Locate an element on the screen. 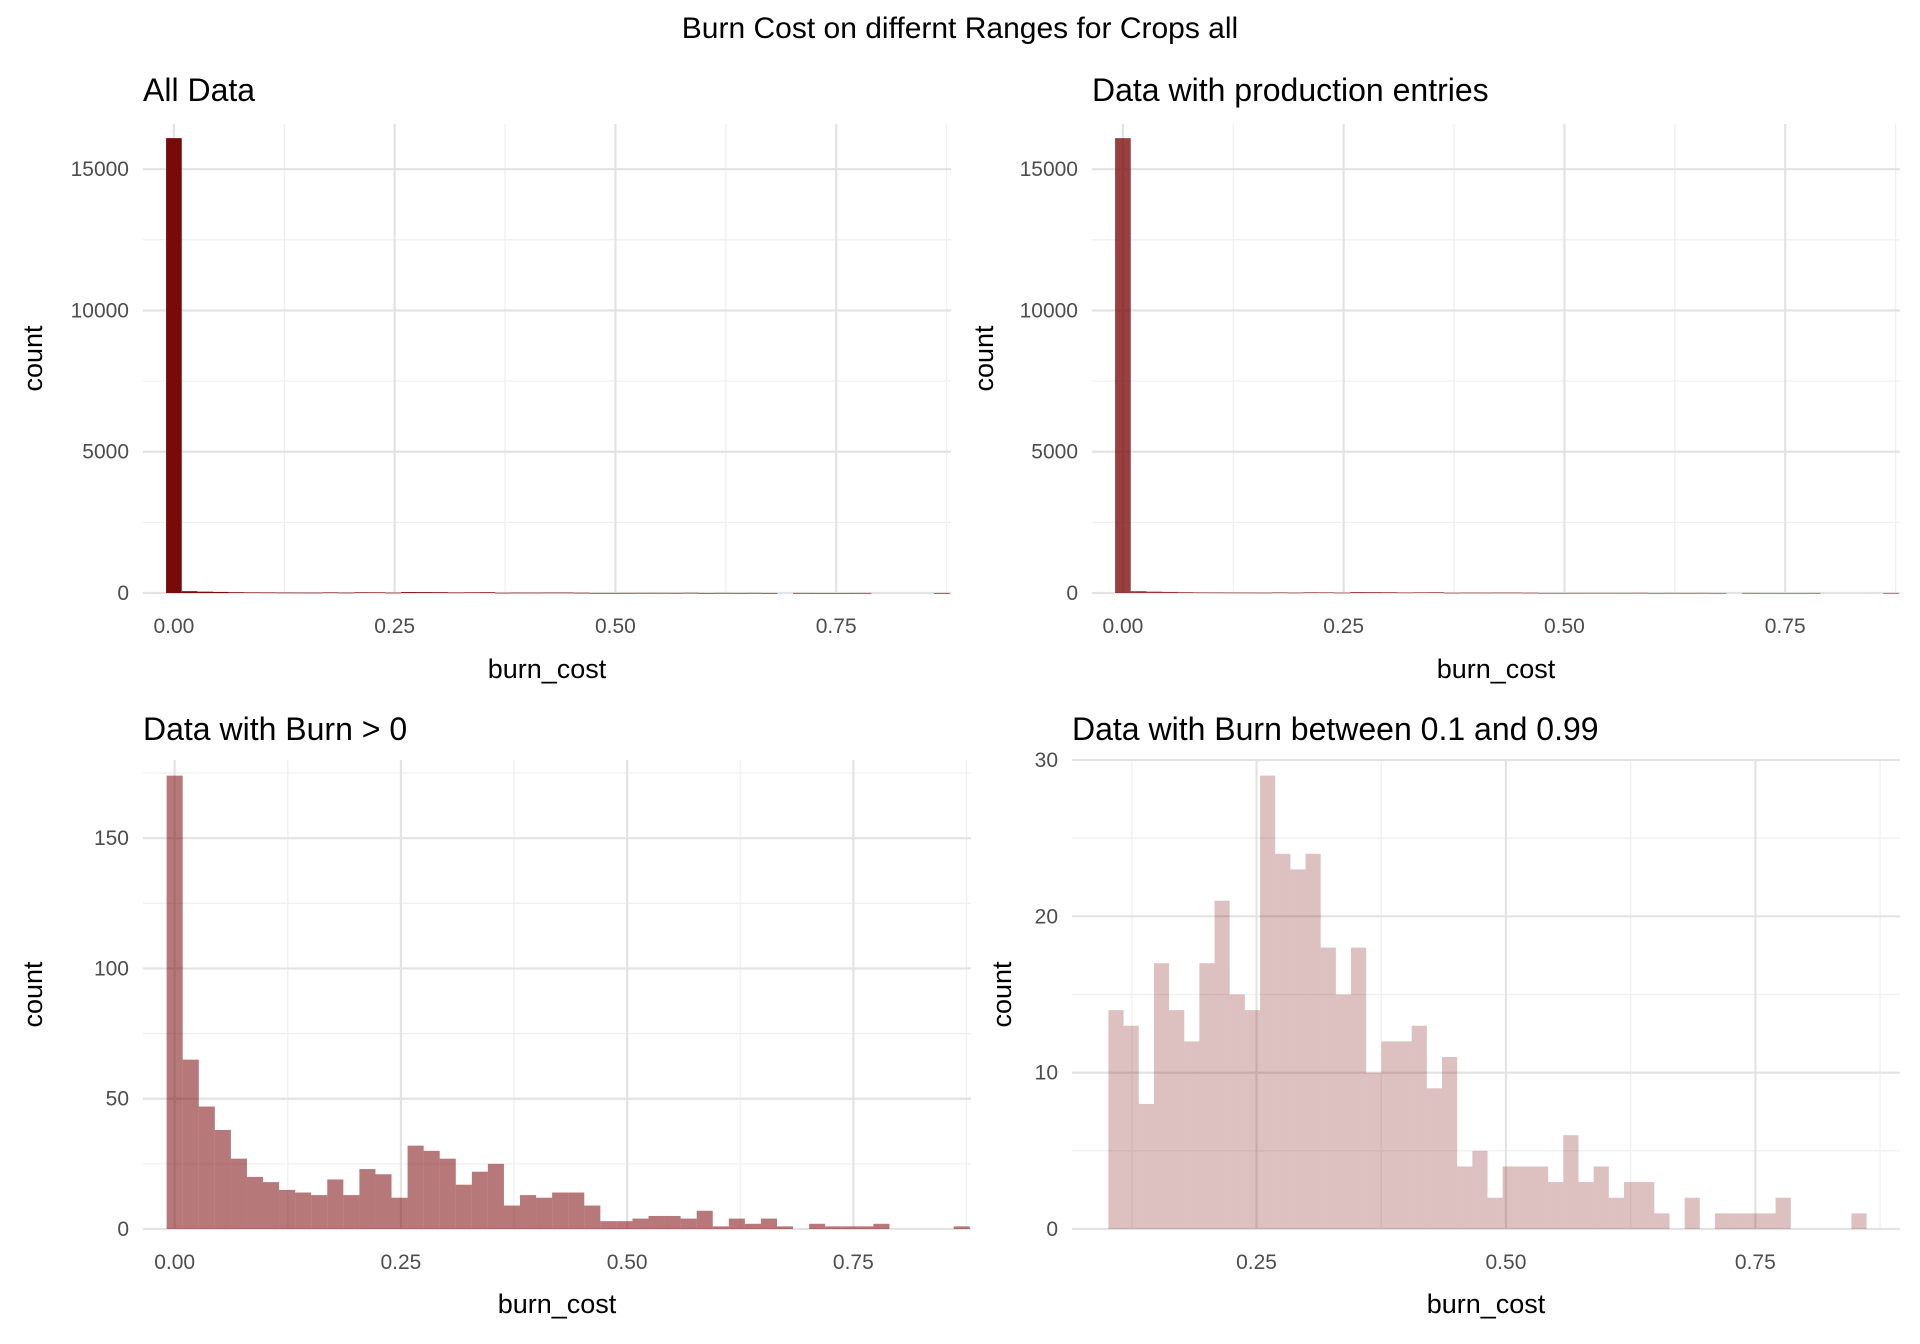  y-tick-label: 100 is located at coordinates (111, 968).